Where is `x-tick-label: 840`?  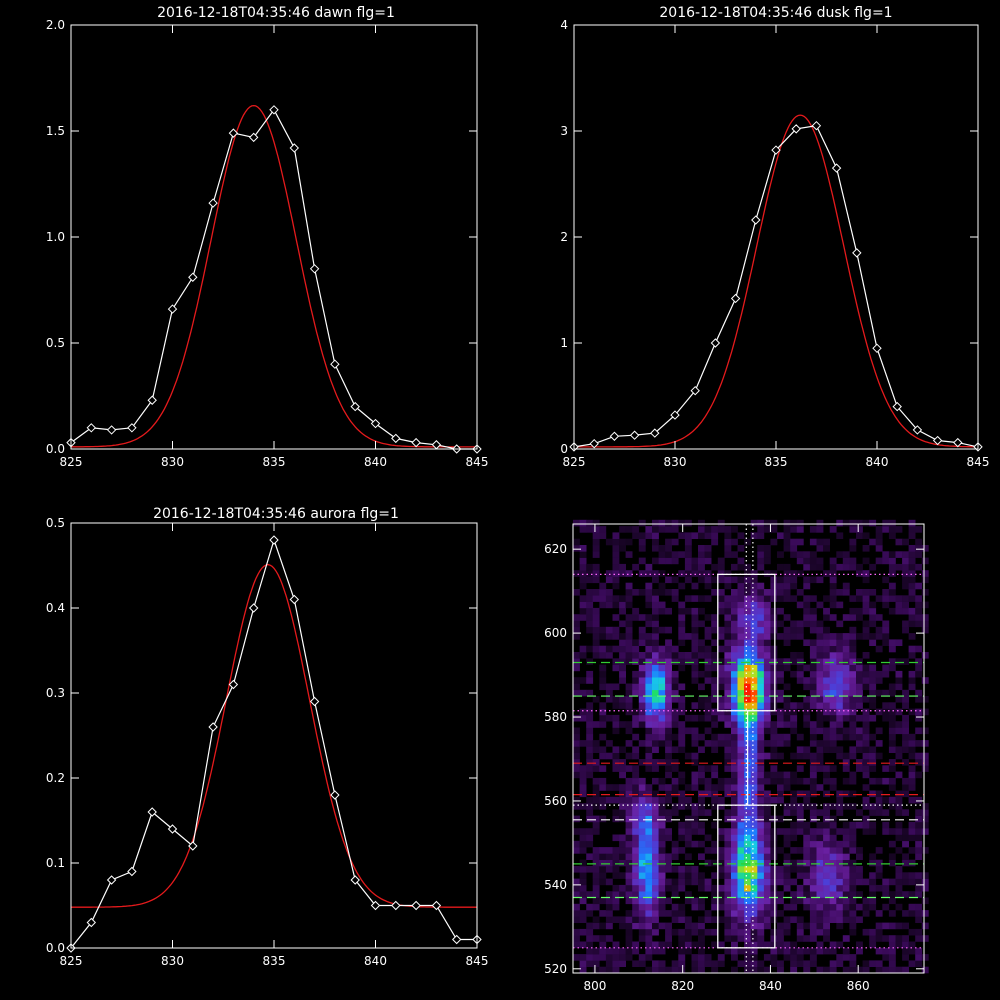
x-tick-label: 840 is located at coordinates (877, 462).